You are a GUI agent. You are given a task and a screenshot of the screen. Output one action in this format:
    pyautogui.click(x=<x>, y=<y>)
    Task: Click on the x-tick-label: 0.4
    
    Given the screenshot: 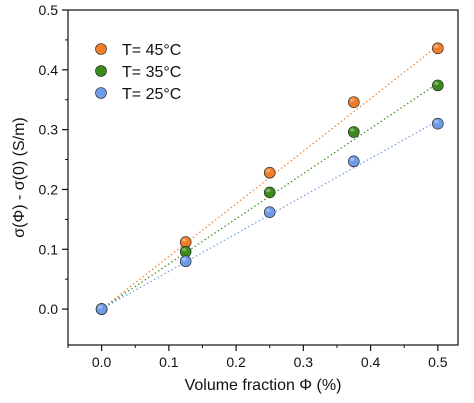 What is the action you would take?
    pyautogui.click(x=371, y=362)
    